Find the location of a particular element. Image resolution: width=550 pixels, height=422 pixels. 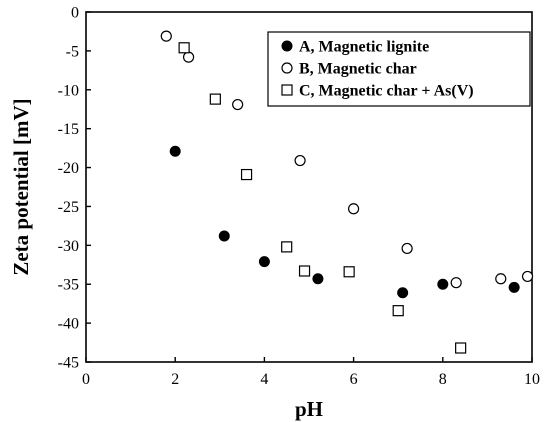

x-tick-label: 6 is located at coordinates (354, 379).